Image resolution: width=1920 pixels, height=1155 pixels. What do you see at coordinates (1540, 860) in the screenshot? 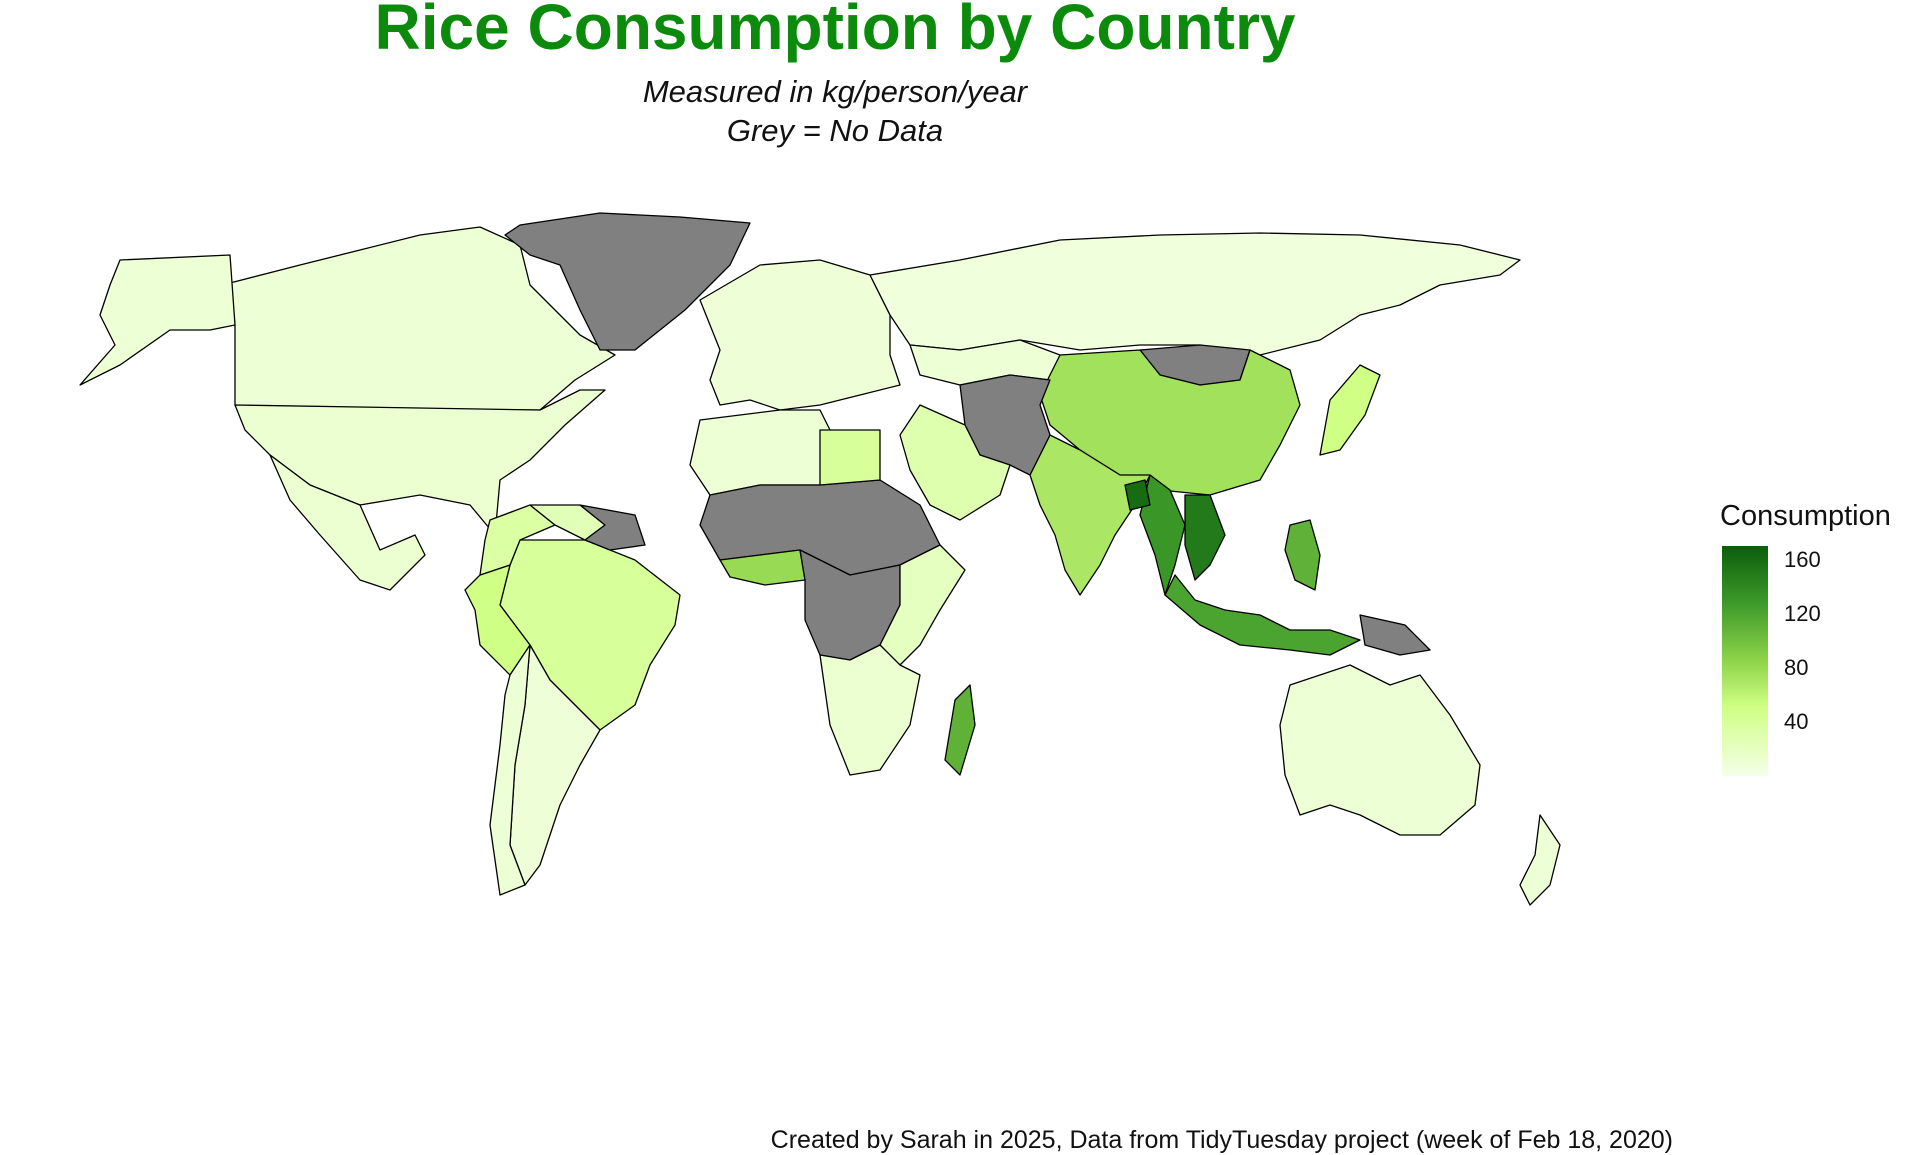
I see `map-region-new-zealand` at bounding box center [1540, 860].